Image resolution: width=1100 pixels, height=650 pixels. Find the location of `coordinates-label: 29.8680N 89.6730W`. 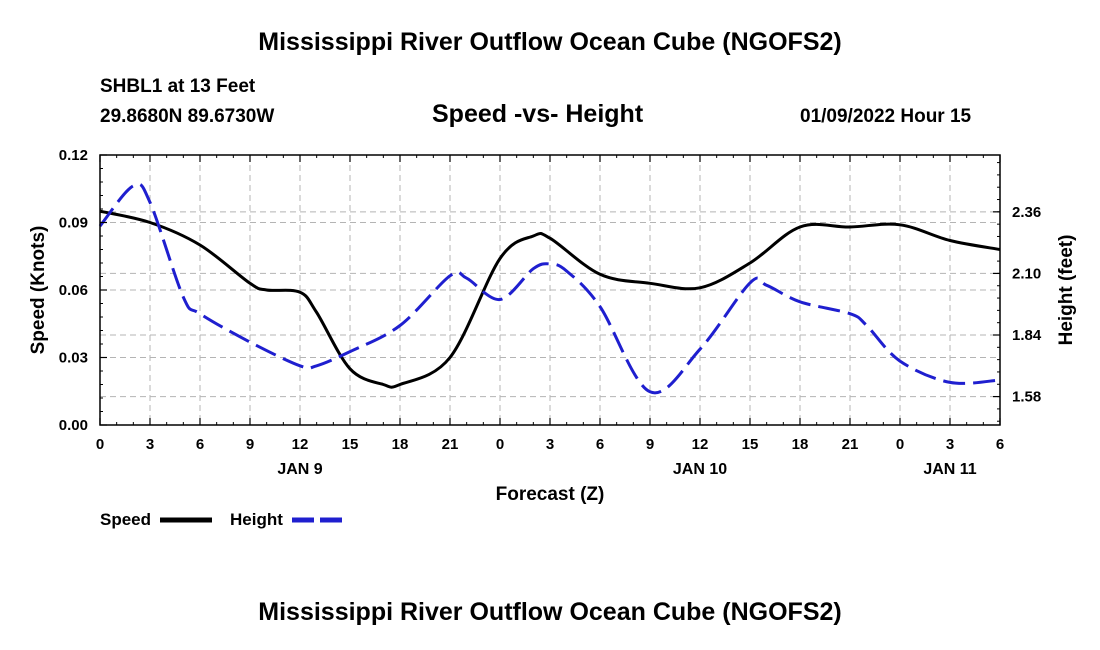

coordinates-label: 29.8680N 89.6730W is located at coordinates (187, 116).